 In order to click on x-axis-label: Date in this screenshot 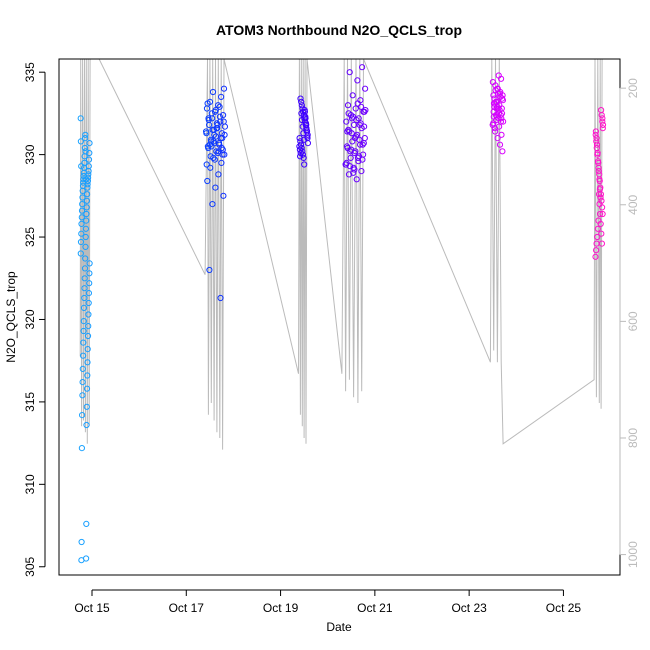, I will do `click(339, 627)`.